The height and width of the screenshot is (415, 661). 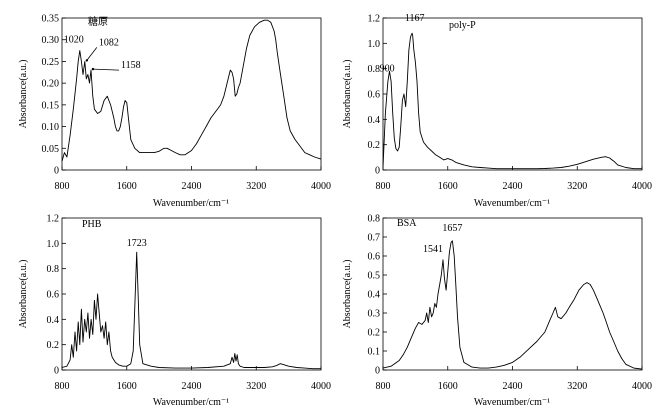 I want to click on y-tick-label: 0.25, so click(x=51, y=62).